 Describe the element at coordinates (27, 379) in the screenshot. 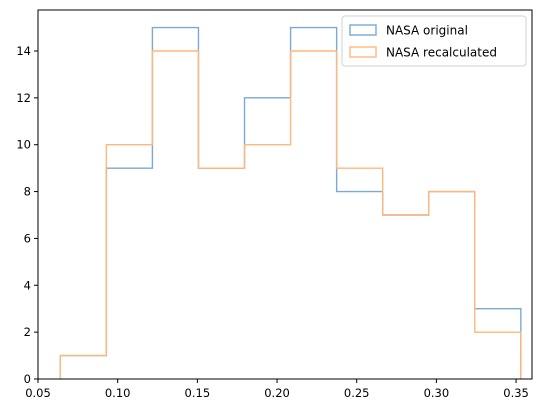

I see `y-tick-label: 0` at that location.